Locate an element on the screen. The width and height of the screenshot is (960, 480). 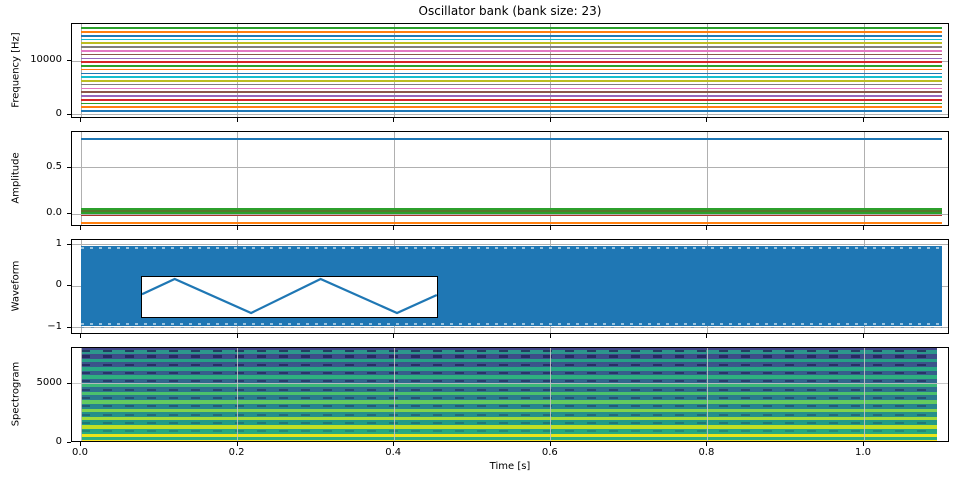
figure-title: Oscillator bank (bank size: 23) is located at coordinates (510, 11).